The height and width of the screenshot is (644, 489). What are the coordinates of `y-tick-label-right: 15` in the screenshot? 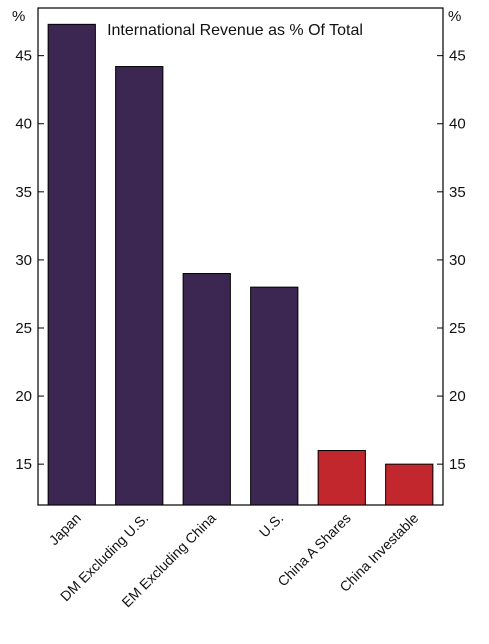 It's located at (457, 464).